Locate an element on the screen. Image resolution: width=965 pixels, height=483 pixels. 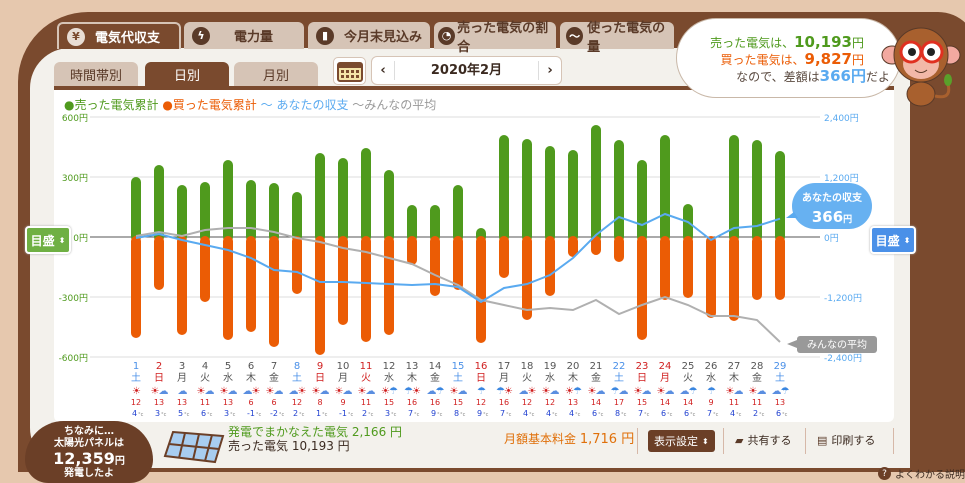
day-label: 20 is located at coordinates (573, 366).